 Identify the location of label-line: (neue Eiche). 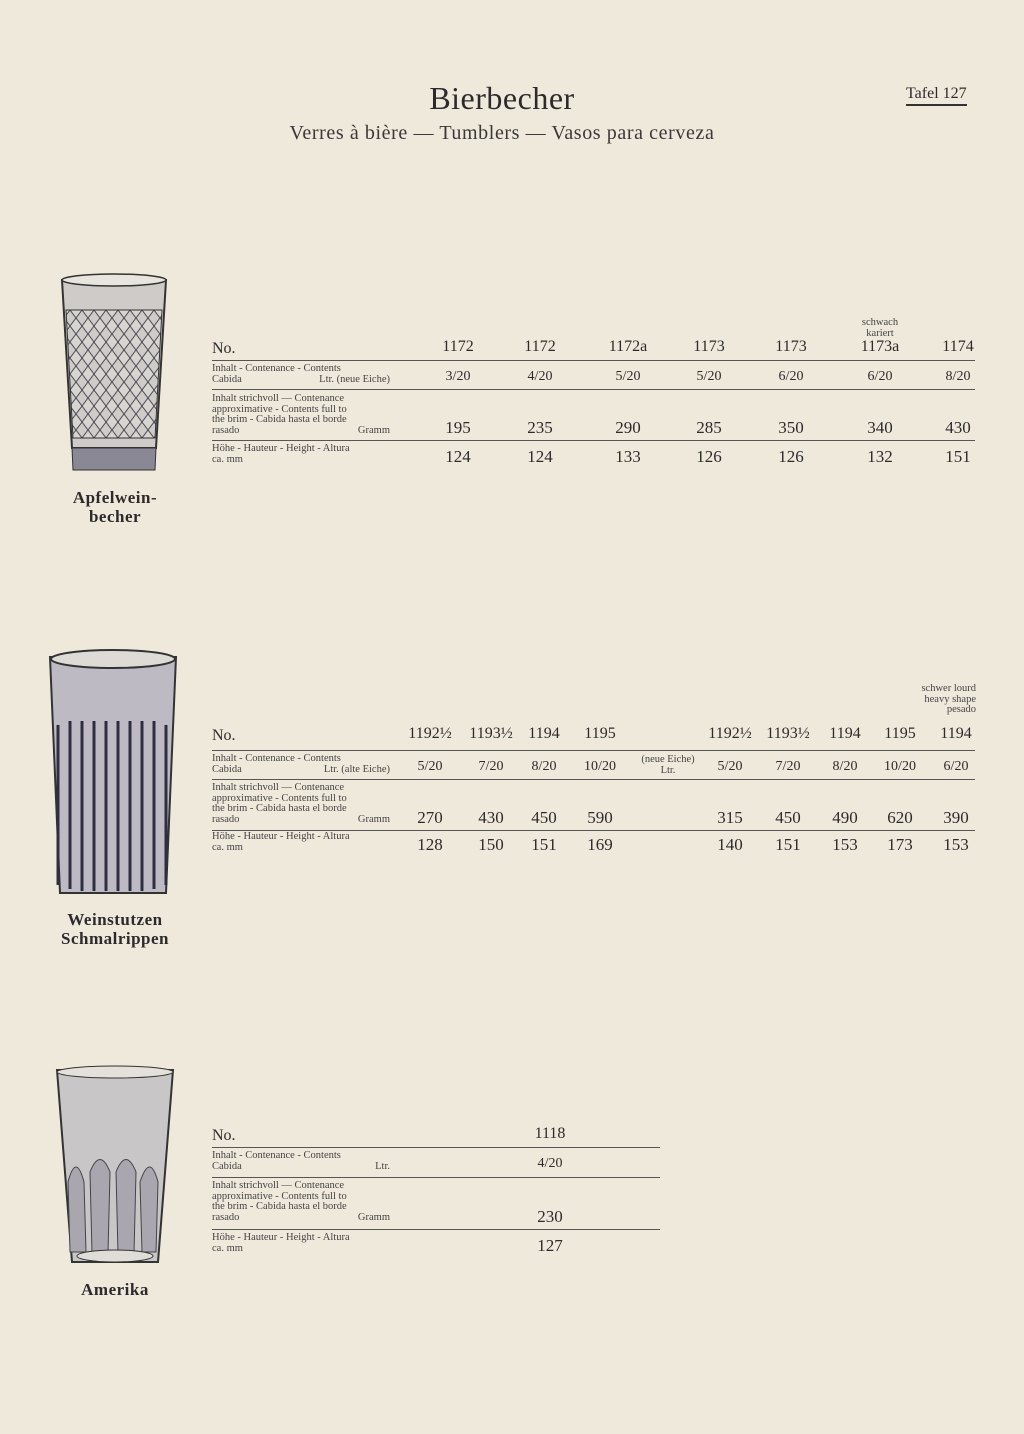
(668, 759).